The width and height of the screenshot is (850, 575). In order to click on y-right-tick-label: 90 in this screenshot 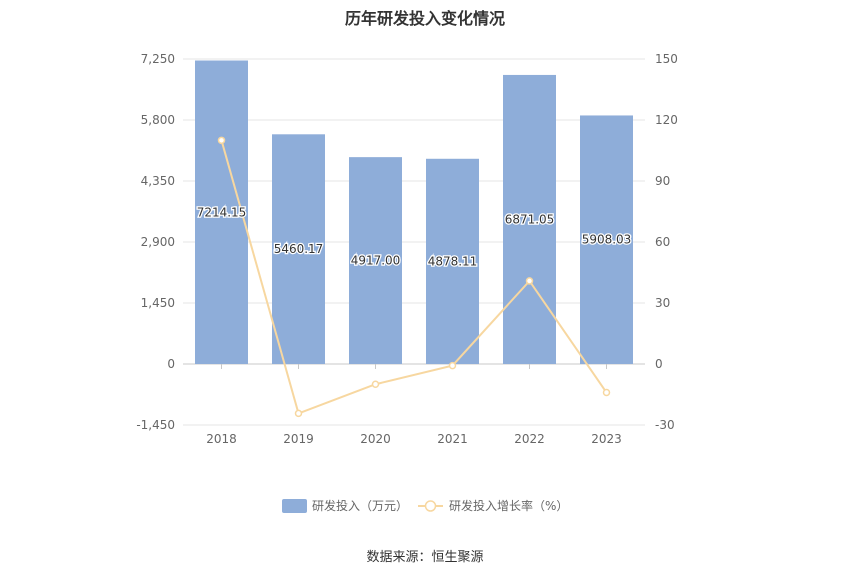, I will do `click(662, 181)`.